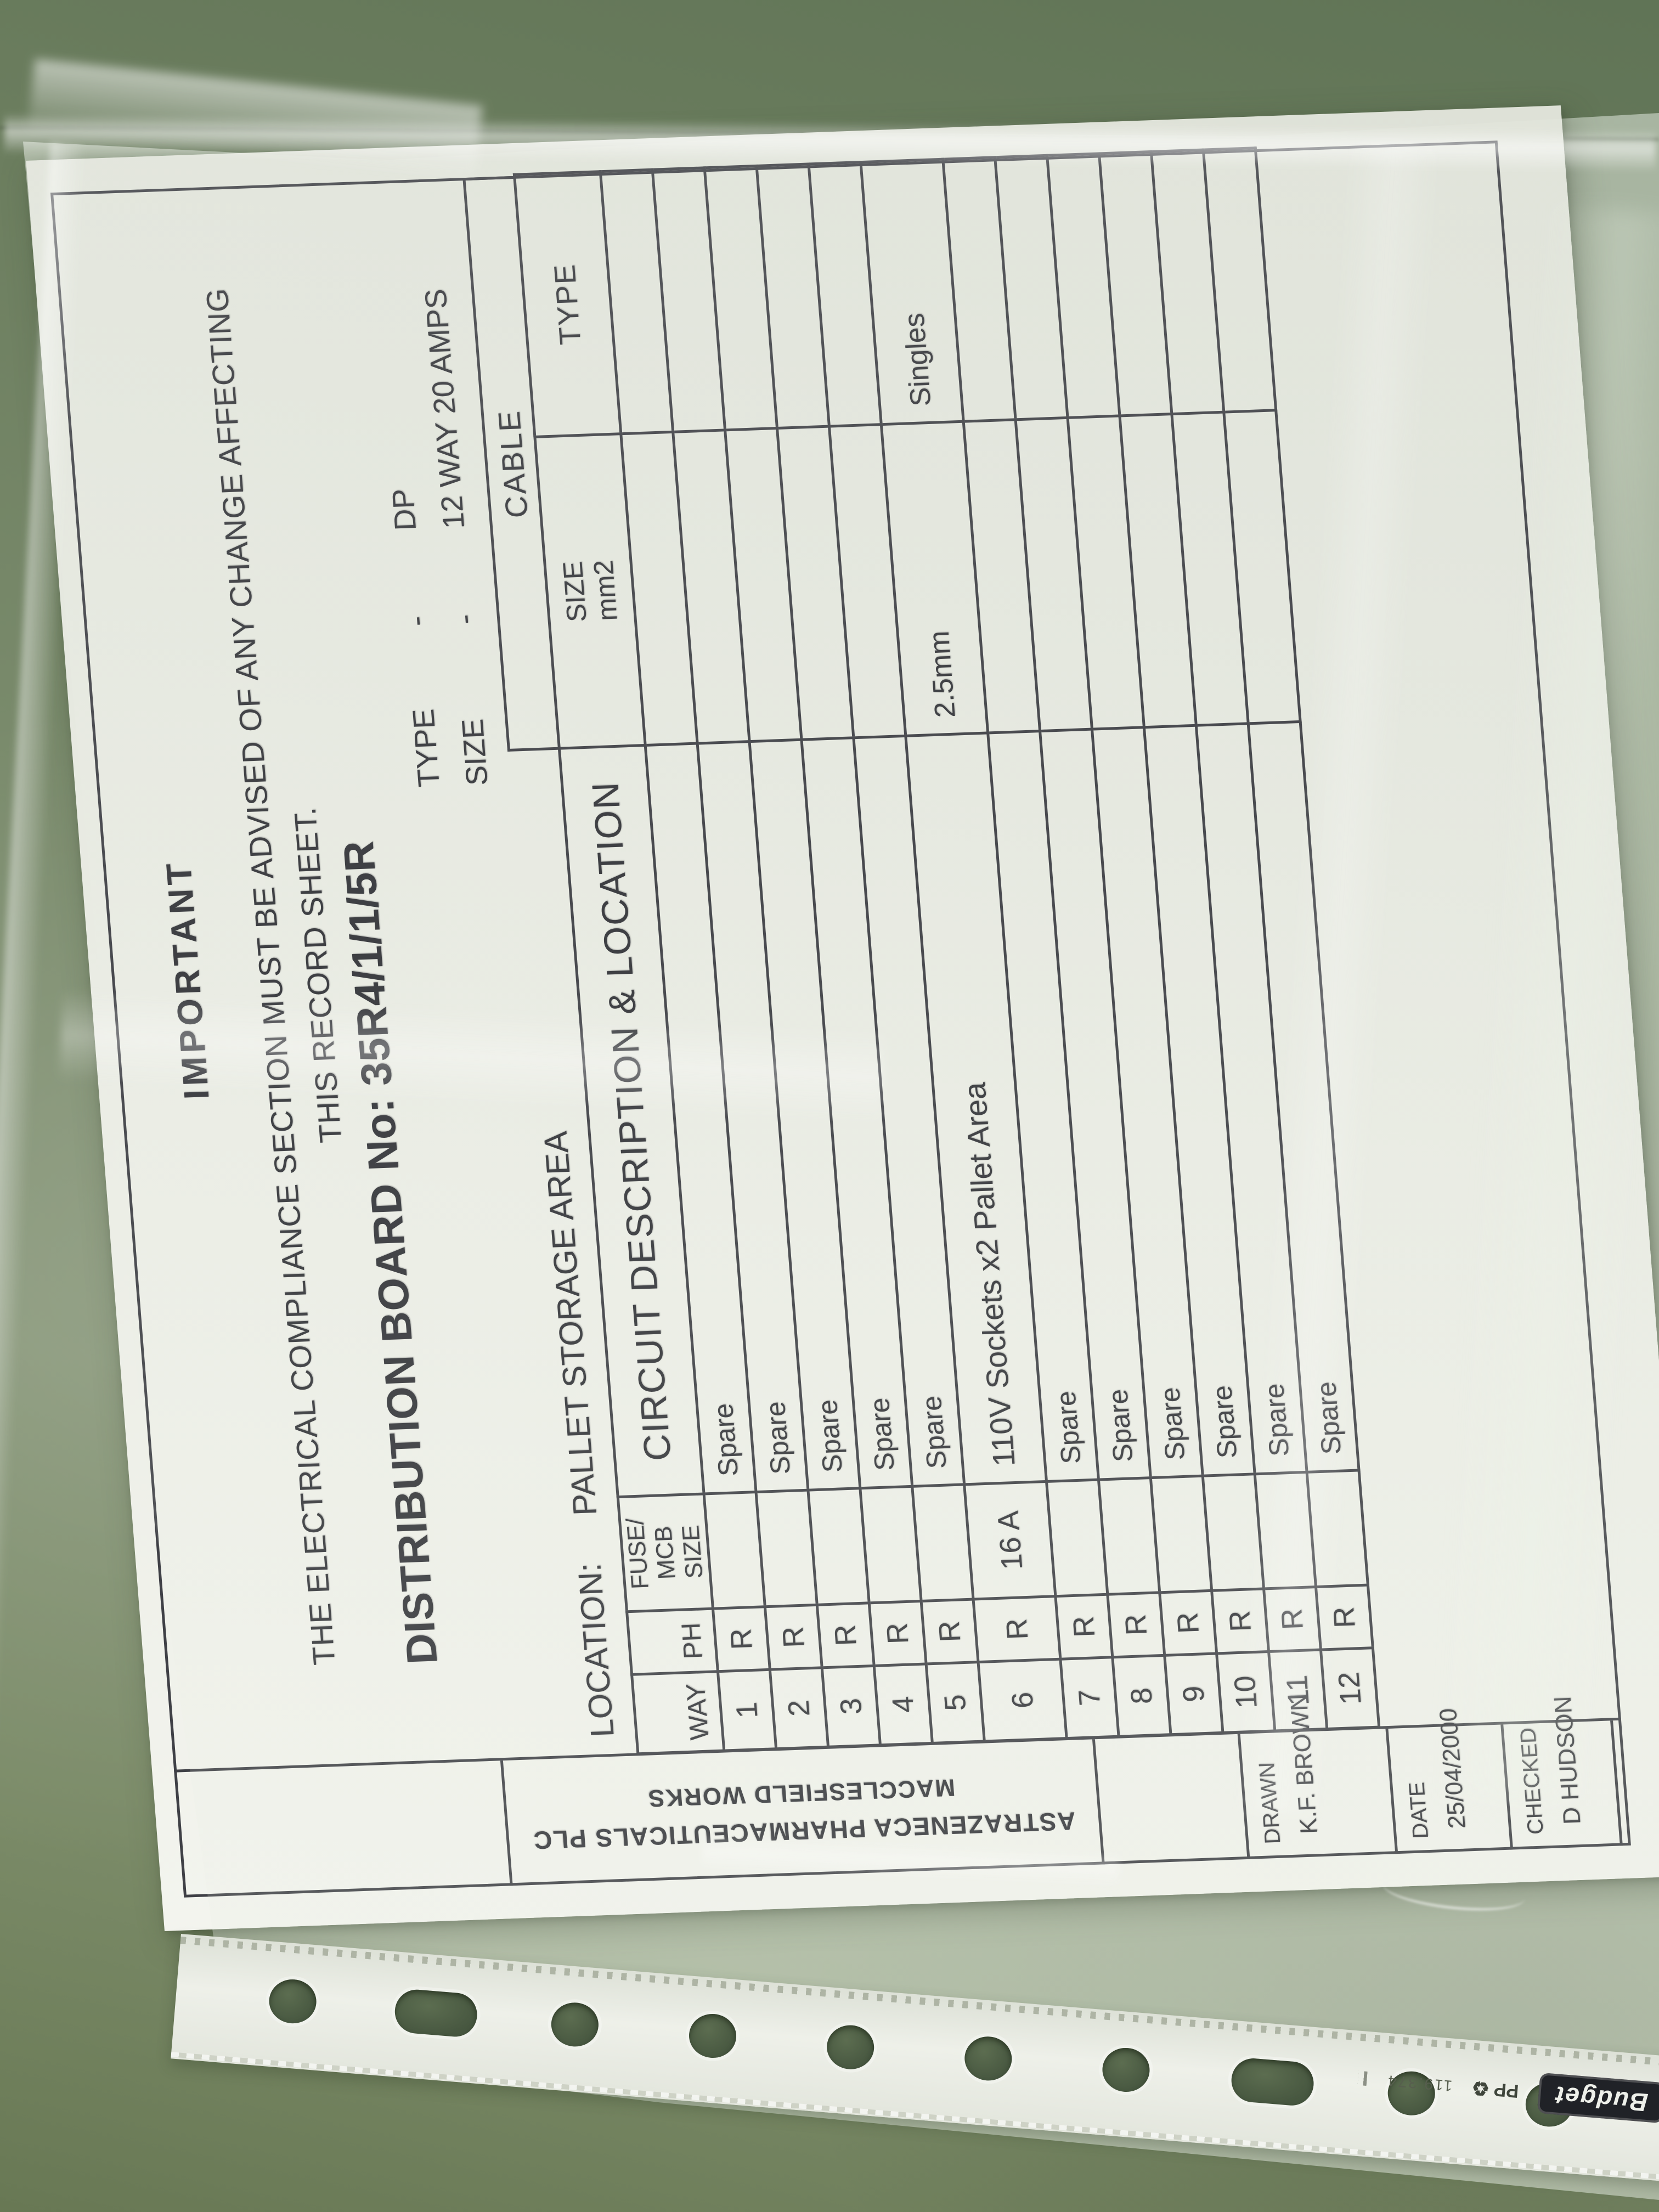  What do you see at coordinates (1304, 1764) in the screenshot?
I see `drawn-value: K.F. BROWN` at bounding box center [1304, 1764].